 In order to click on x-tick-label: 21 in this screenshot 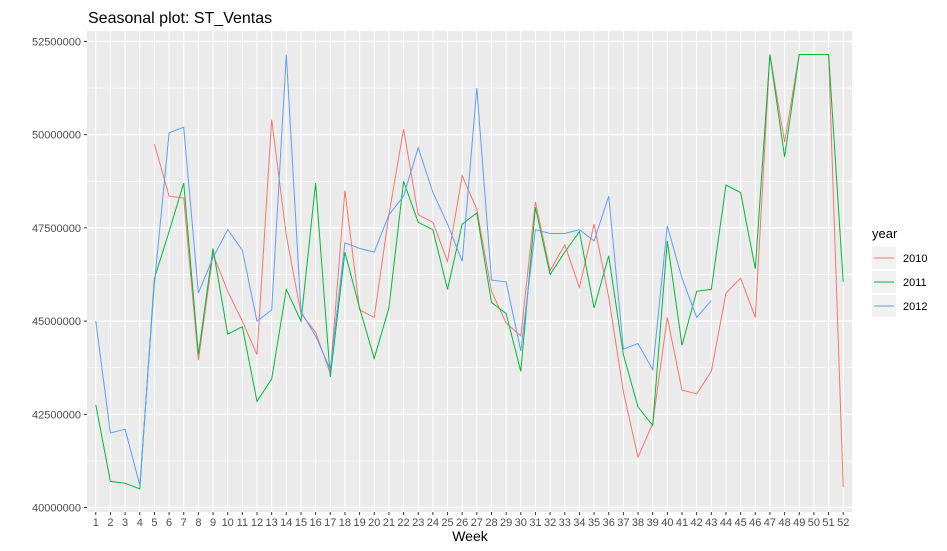, I will do `click(389, 523)`.